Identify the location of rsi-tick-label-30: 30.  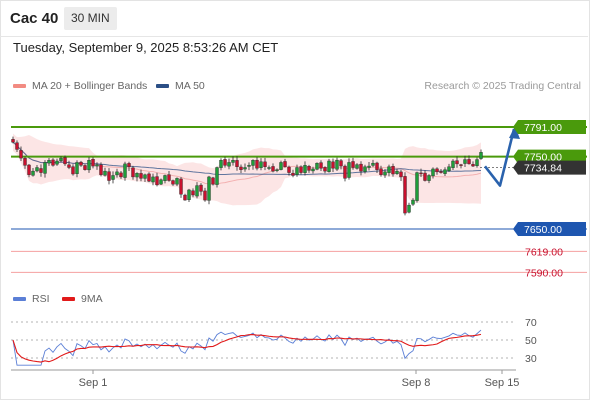
(531, 359).